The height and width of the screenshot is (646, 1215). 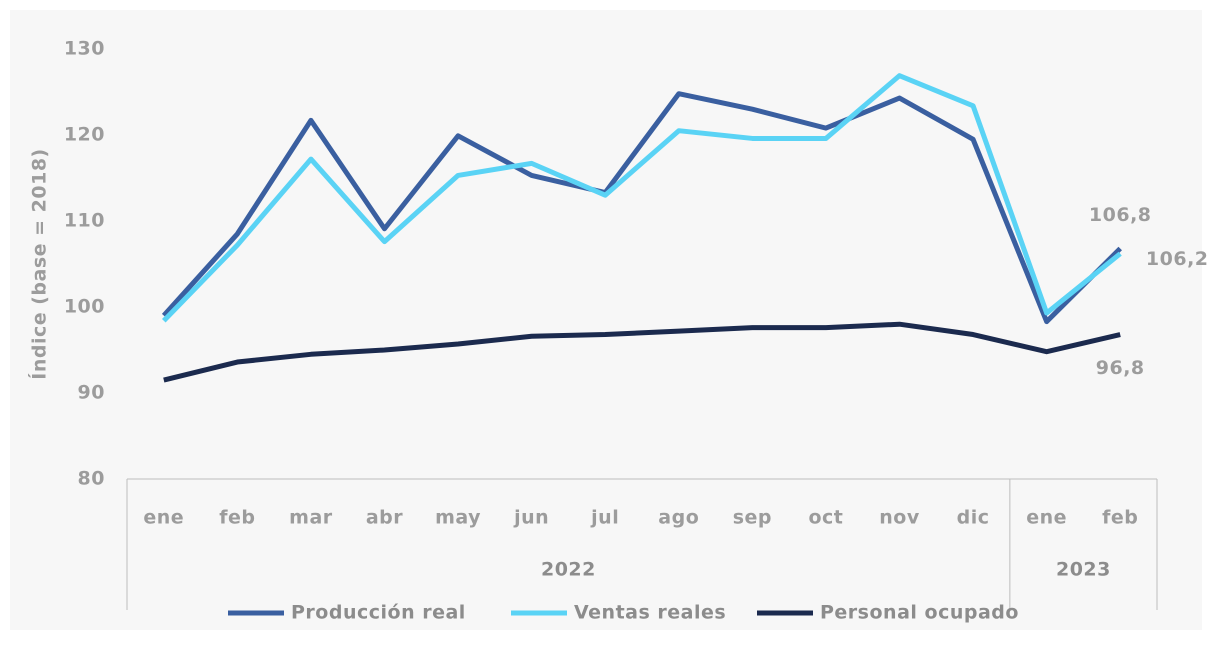 What do you see at coordinates (899, 518) in the screenshot?
I see `x-tick-label: nov` at bounding box center [899, 518].